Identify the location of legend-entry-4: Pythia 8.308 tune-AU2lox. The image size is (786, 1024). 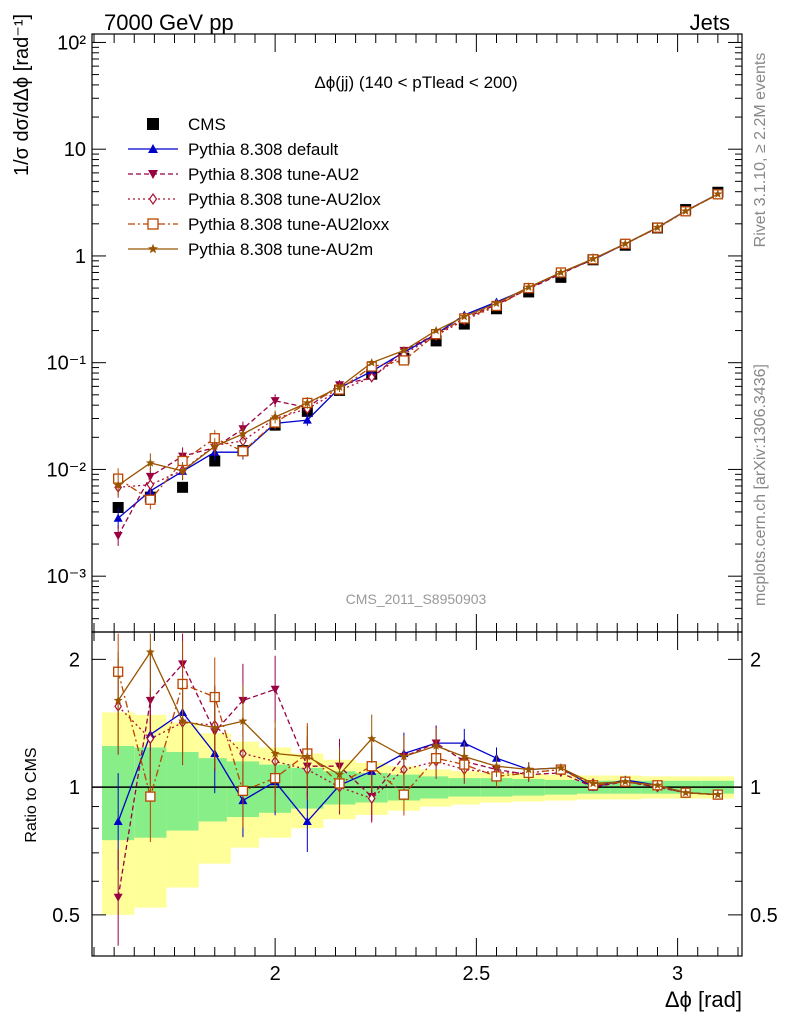
(254, 199).